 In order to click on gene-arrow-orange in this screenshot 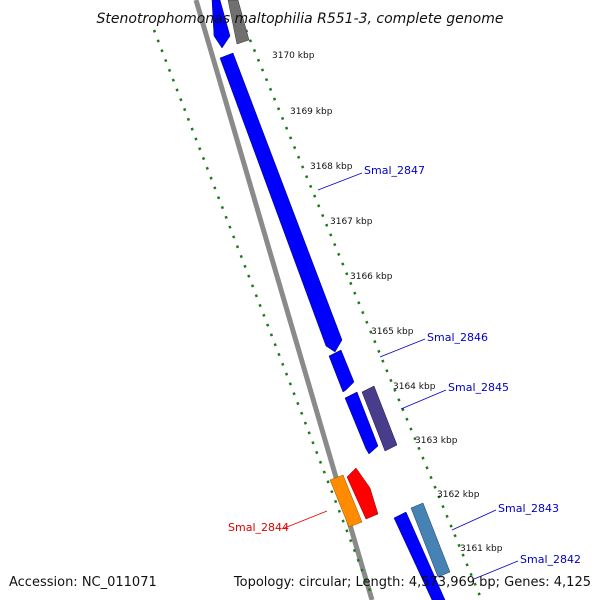, I will do `click(346, 501)`.